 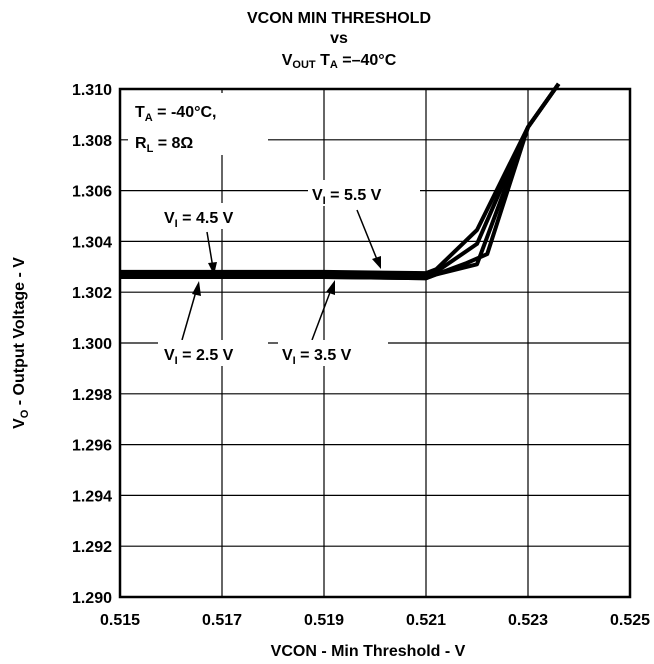 I want to click on x-tick-label: 0.519, so click(x=324, y=620).